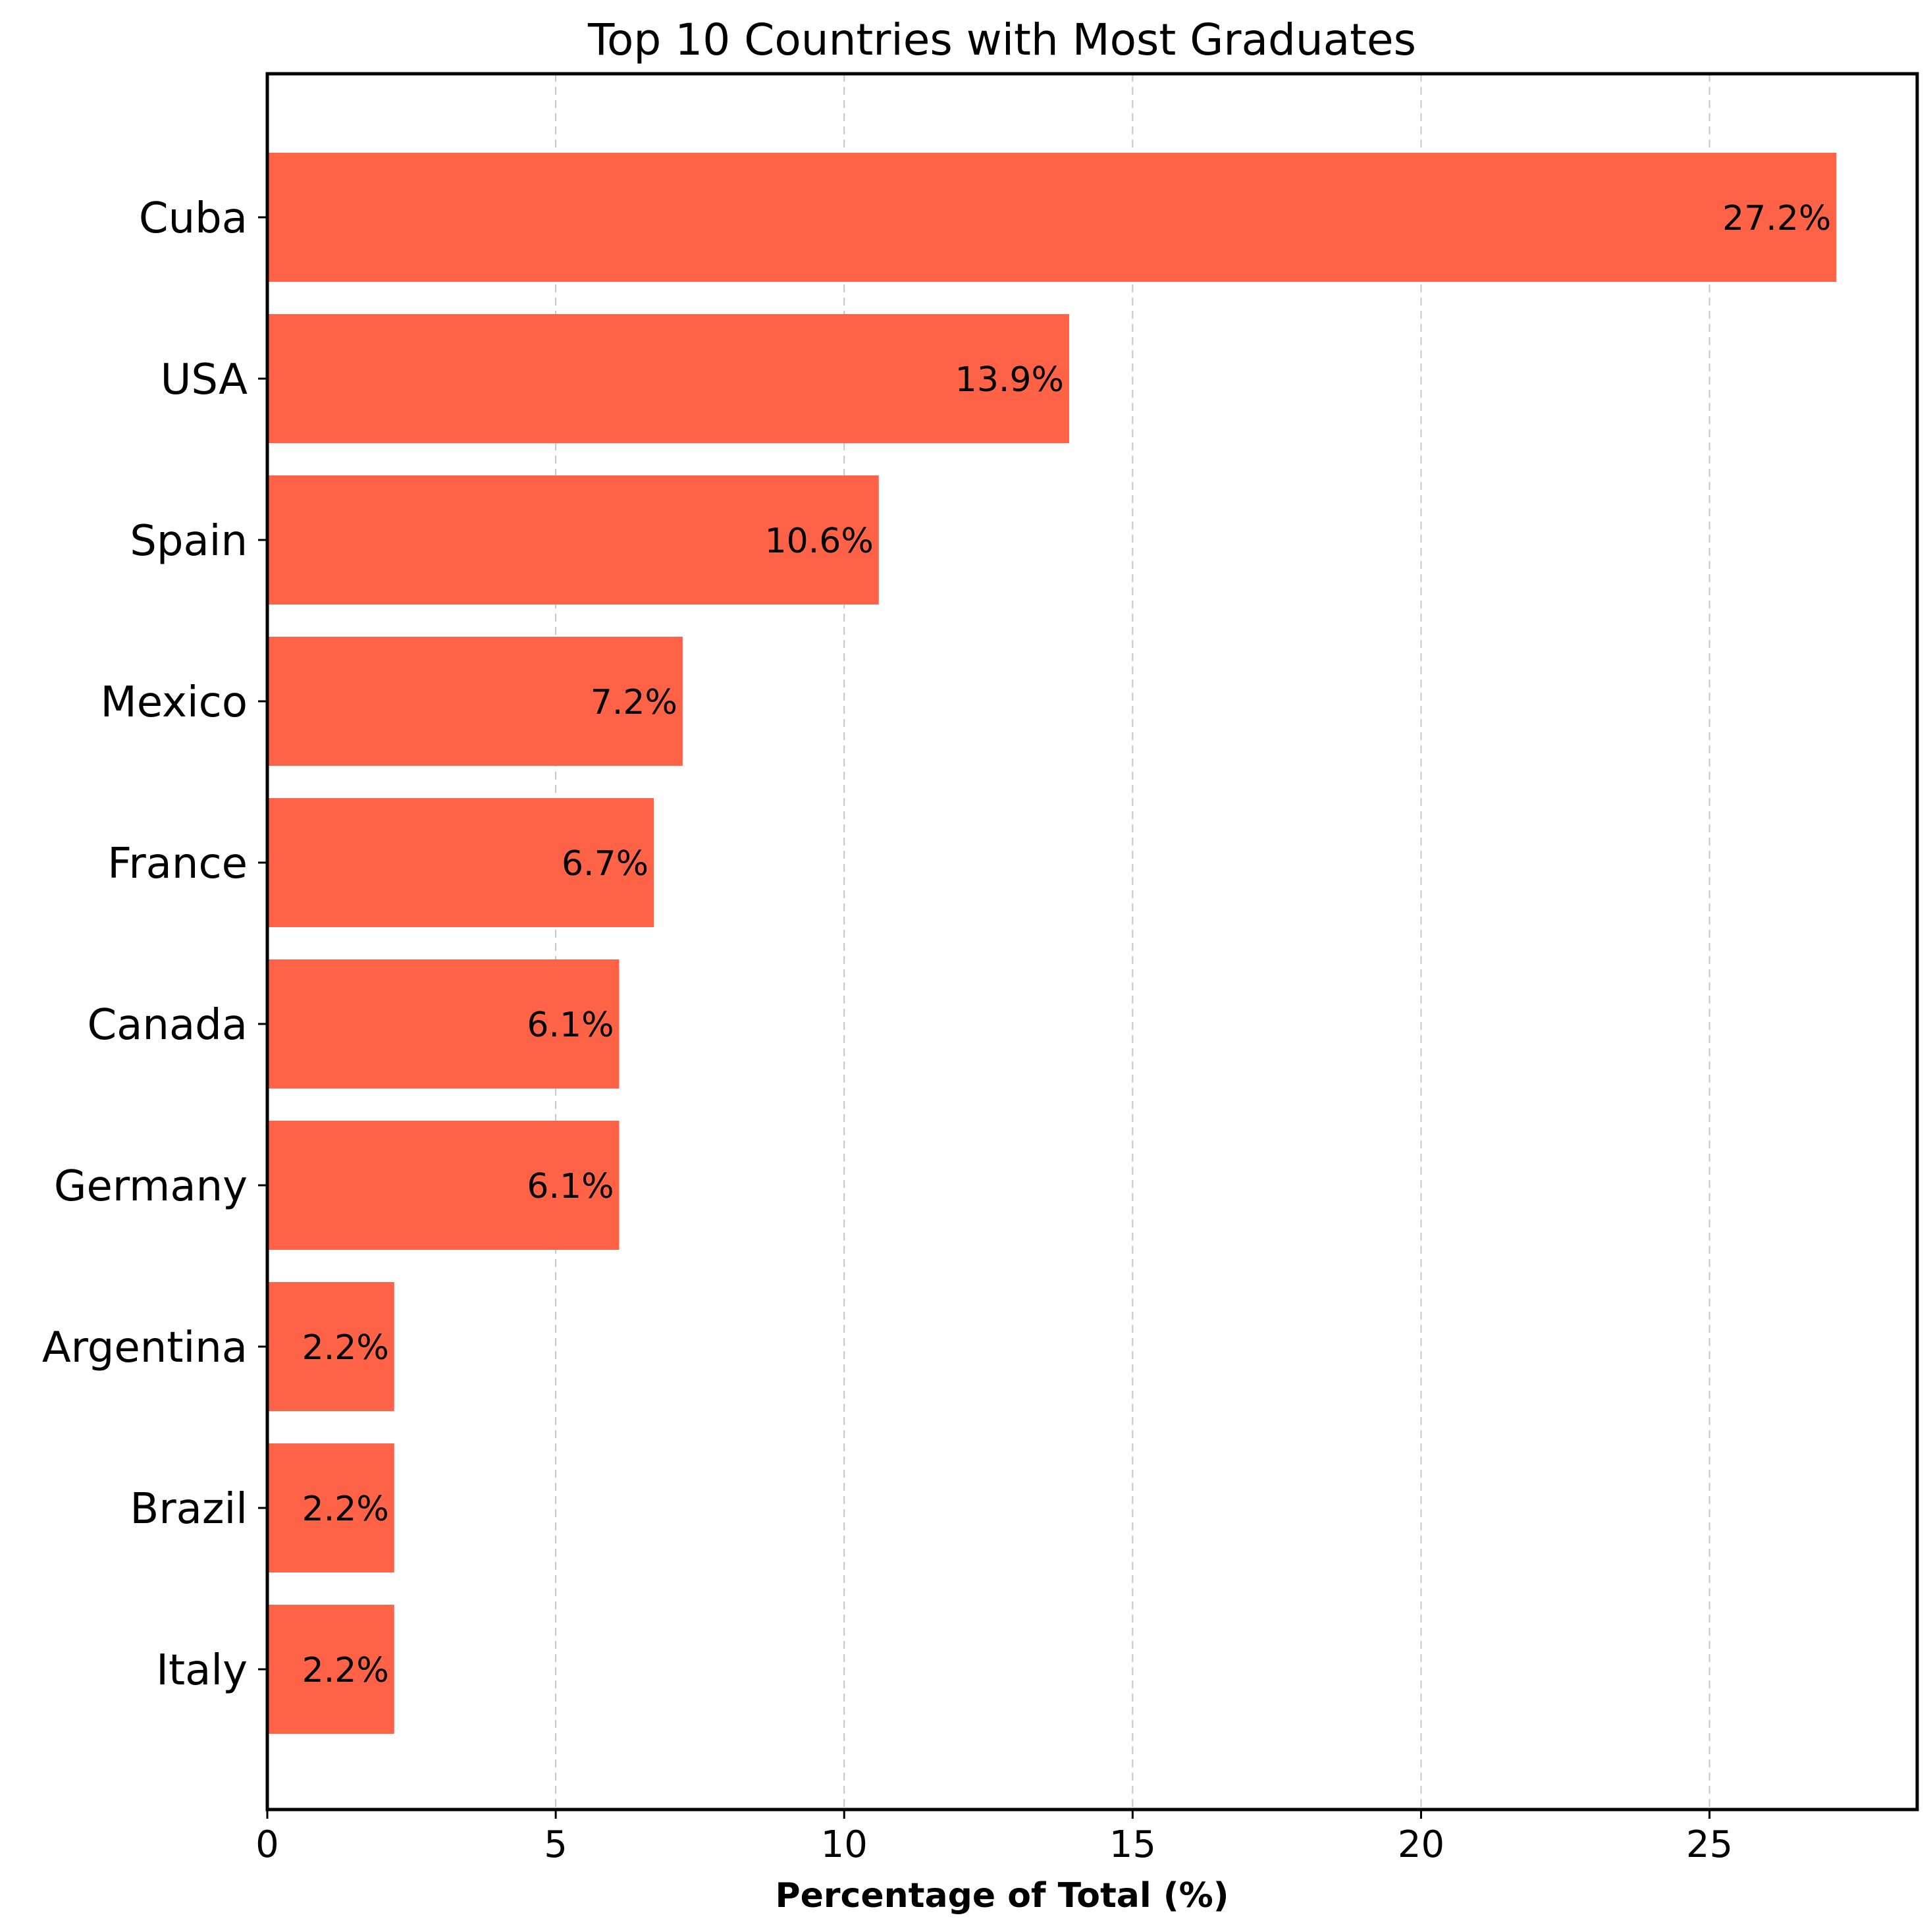 This screenshot has width=1931, height=1932. I want to click on data-label-italy: 2.2%, so click(345, 1670).